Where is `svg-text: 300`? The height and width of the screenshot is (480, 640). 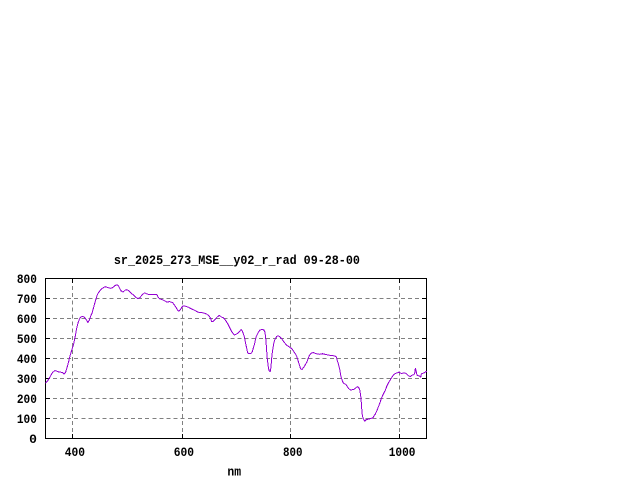
svg-text: 300 is located at coordinates (27, 379).